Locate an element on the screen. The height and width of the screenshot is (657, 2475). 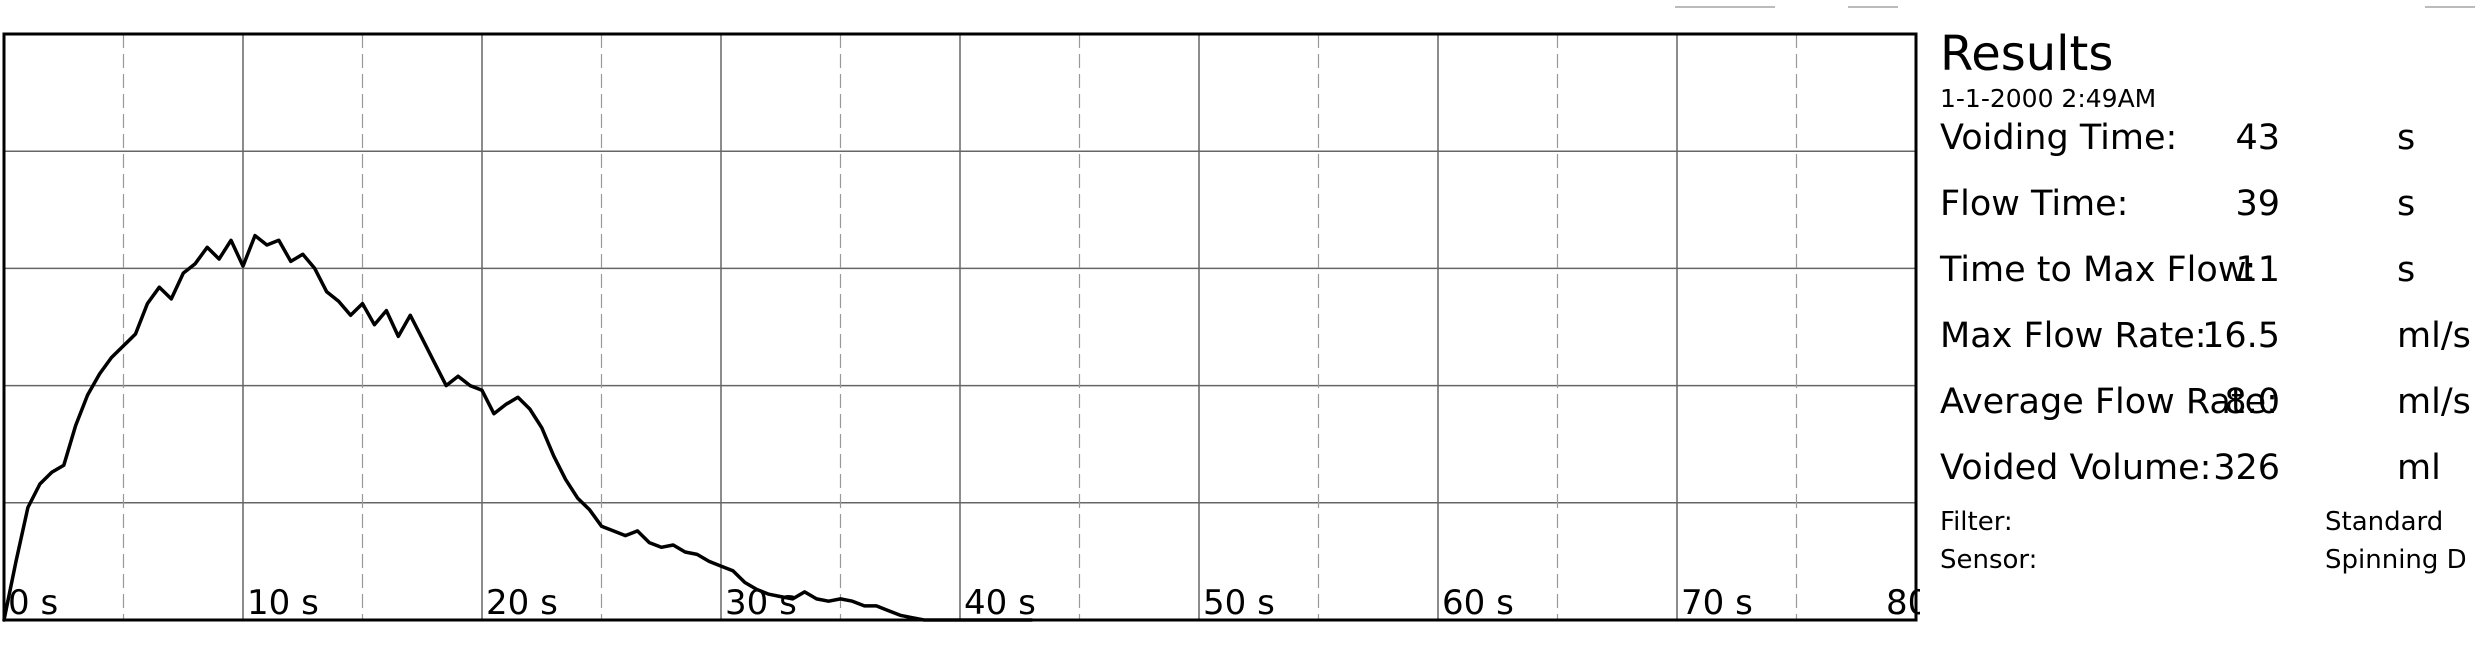
x-tick-label: 10 s is located at coordinates (283, 603).